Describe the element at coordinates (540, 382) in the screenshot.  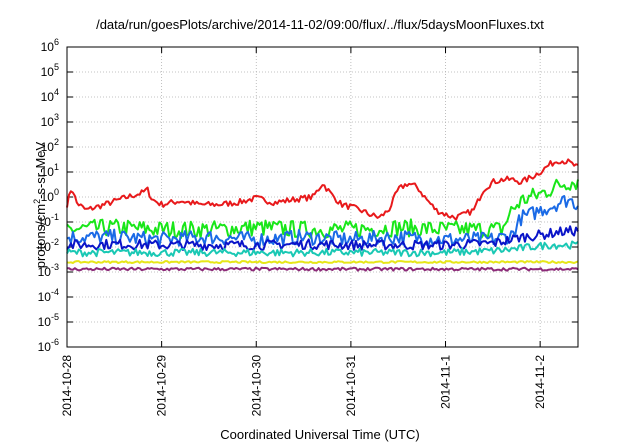
I see `x-tick-label: 2014-11-2` at that location.